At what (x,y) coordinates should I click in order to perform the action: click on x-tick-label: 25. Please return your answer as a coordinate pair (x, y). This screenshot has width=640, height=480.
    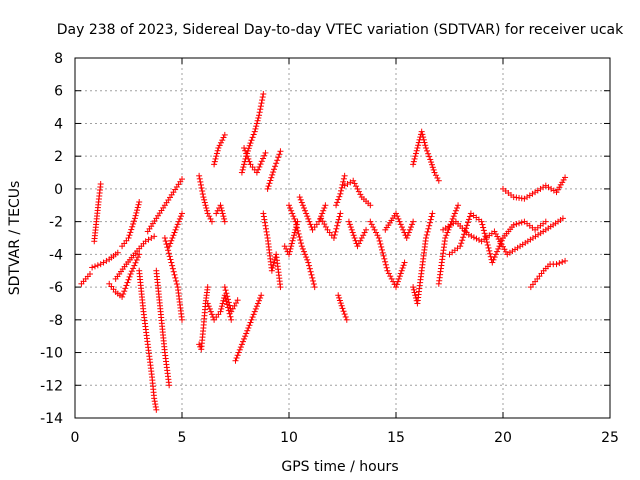
    Looking at the image, I should click on (610, 438).